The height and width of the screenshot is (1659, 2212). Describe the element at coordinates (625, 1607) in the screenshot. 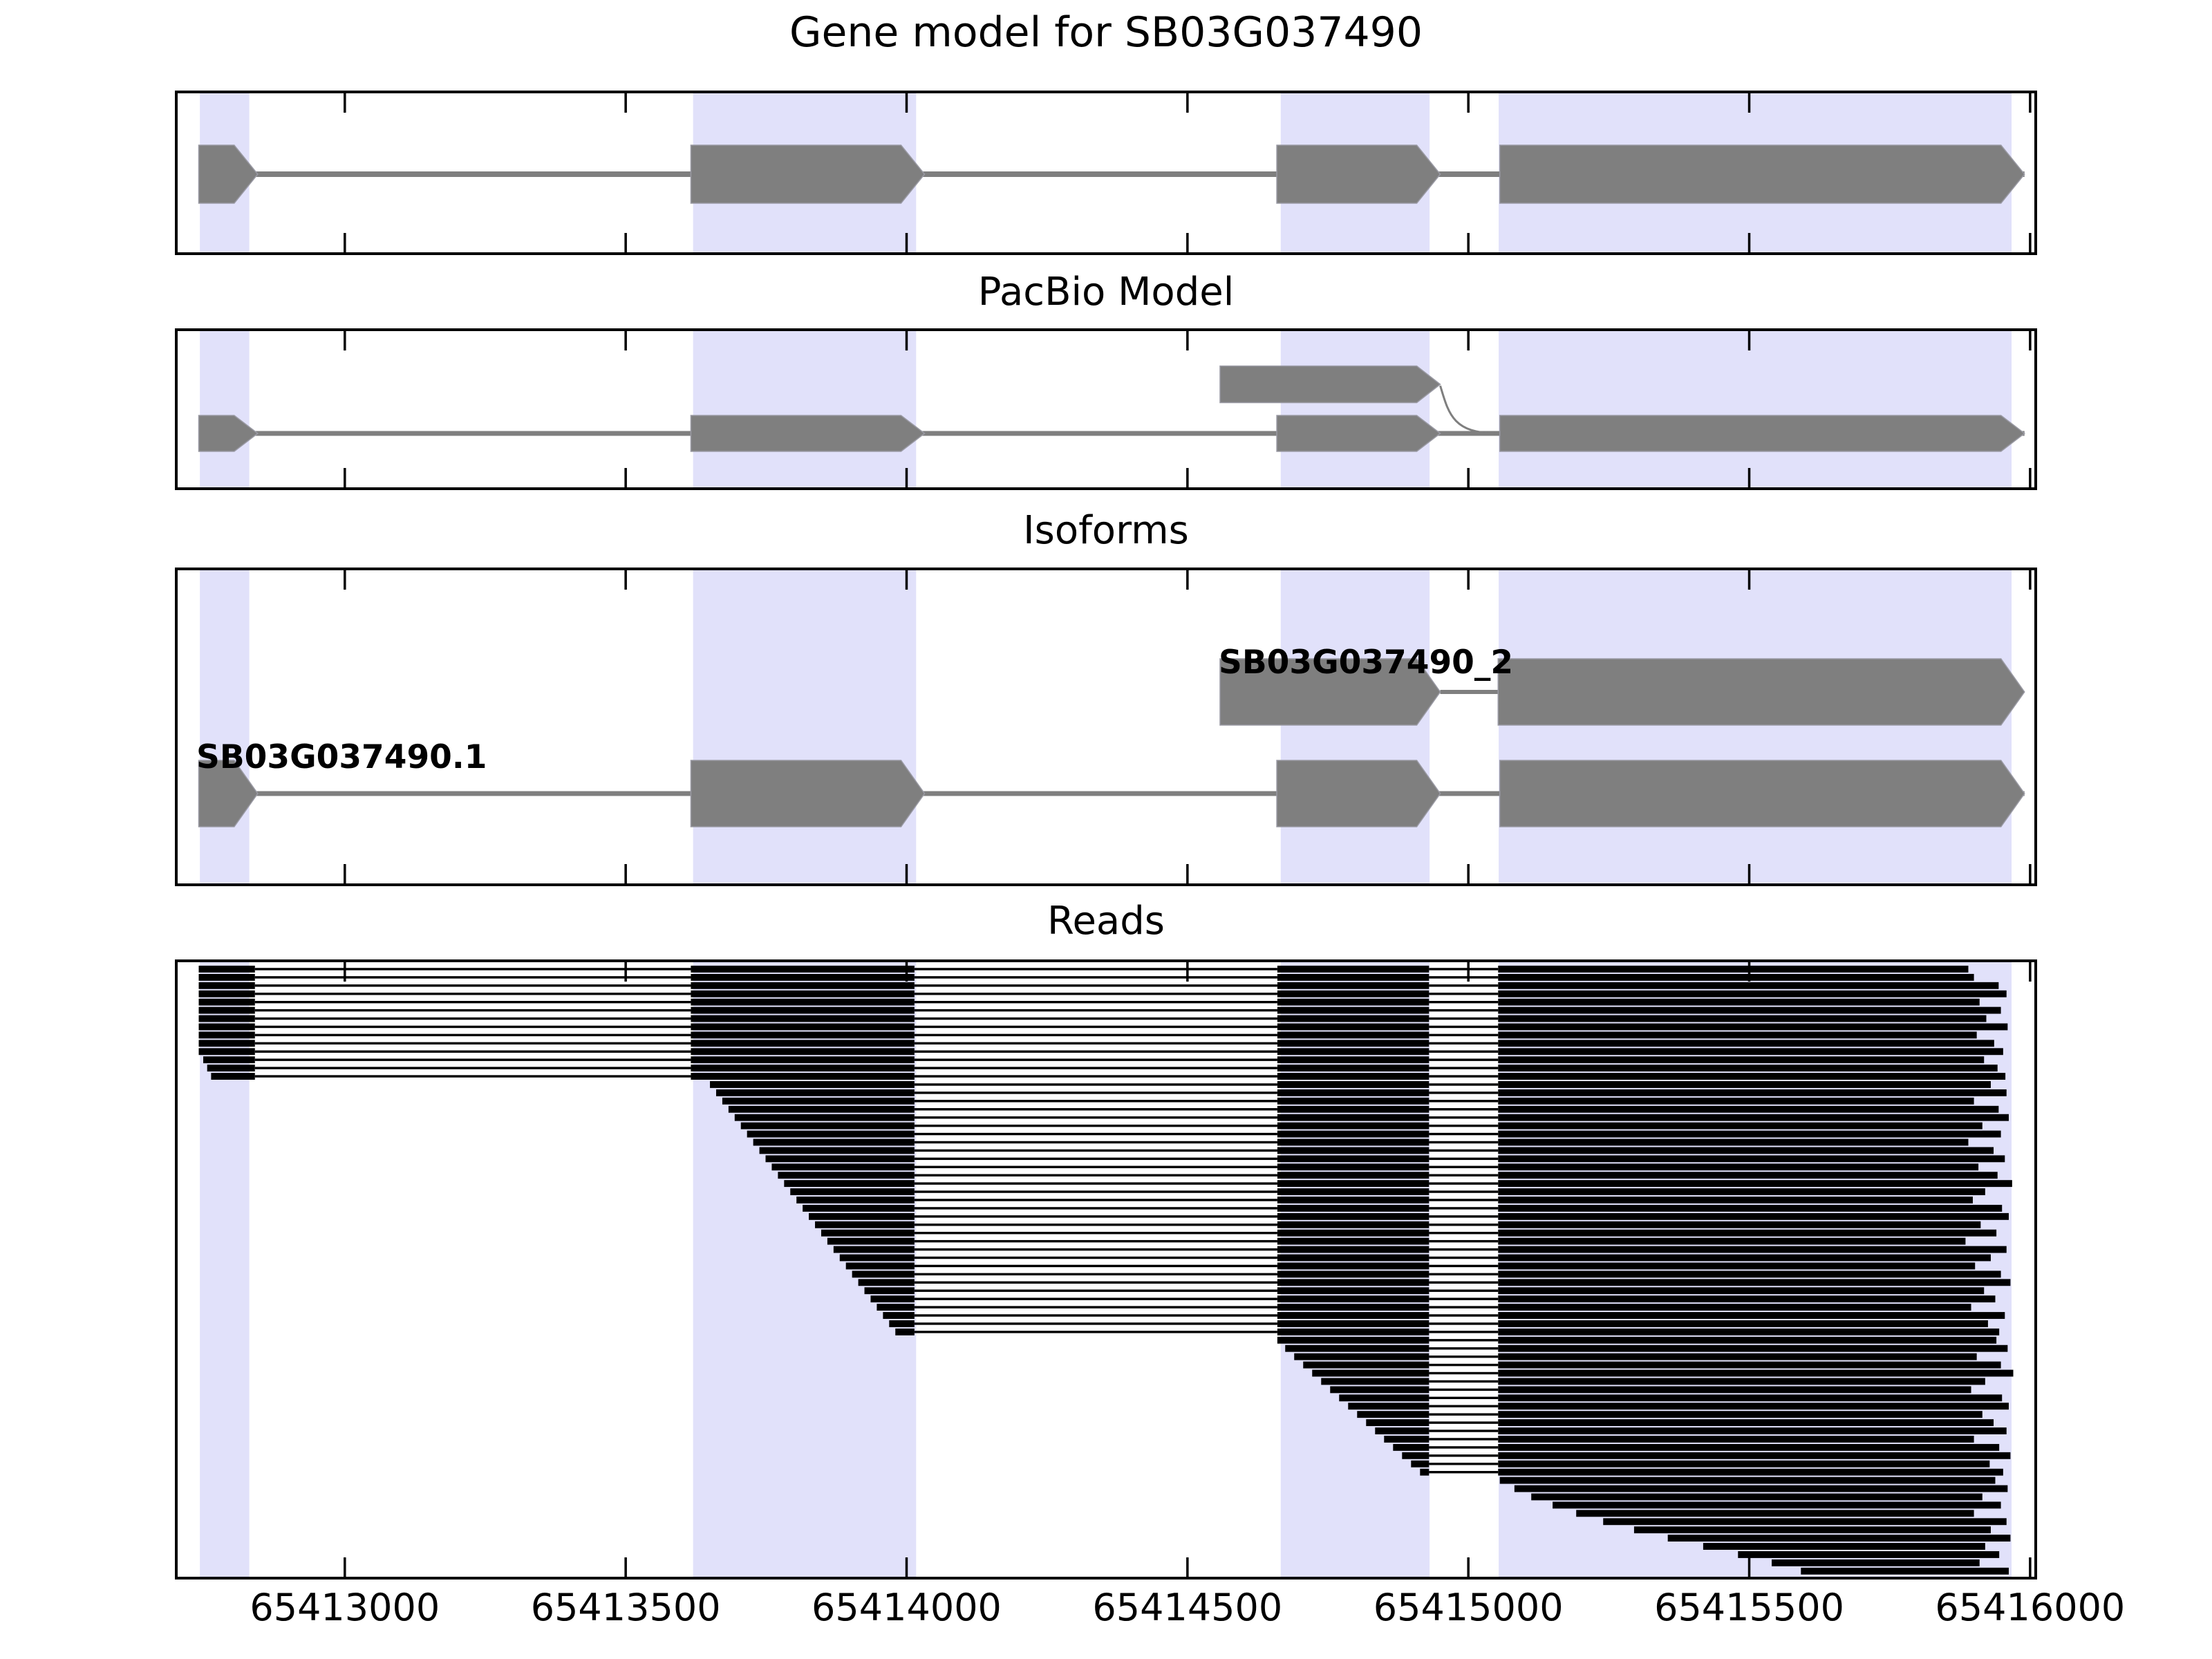

I see `x-tick-label: 65413500` at that location.